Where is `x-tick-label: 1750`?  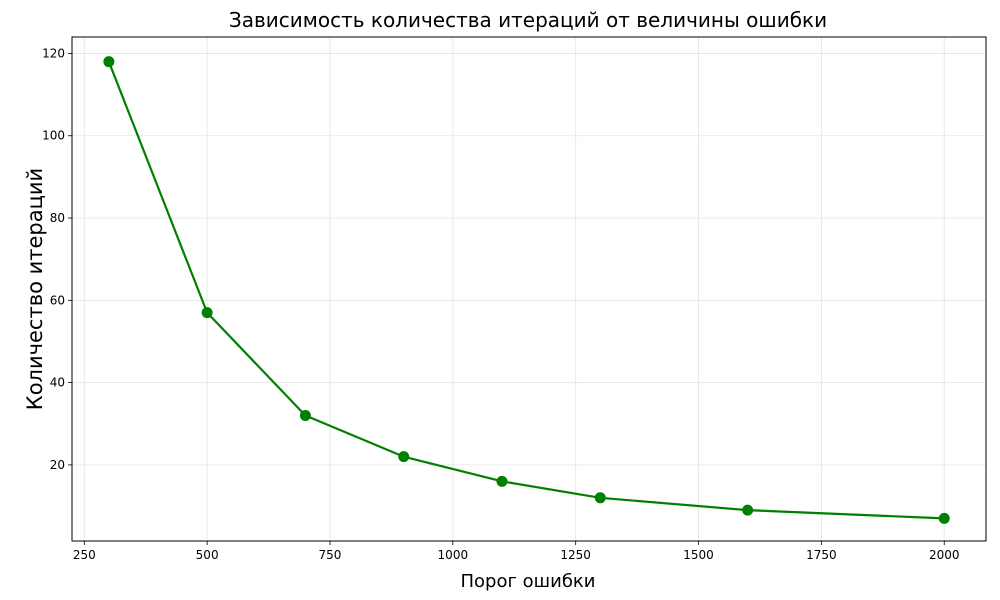
x-tick-label: 1750 is located at coordinates (821, 555).